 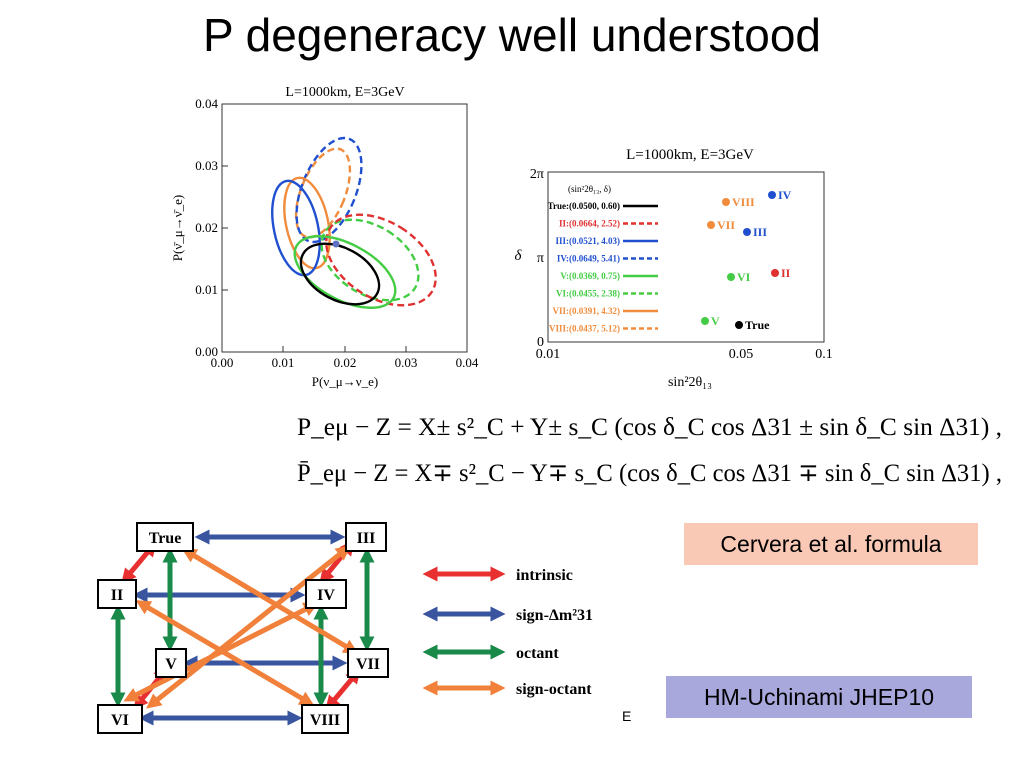 I want to click on point-iii, so click(x=747, y=232).